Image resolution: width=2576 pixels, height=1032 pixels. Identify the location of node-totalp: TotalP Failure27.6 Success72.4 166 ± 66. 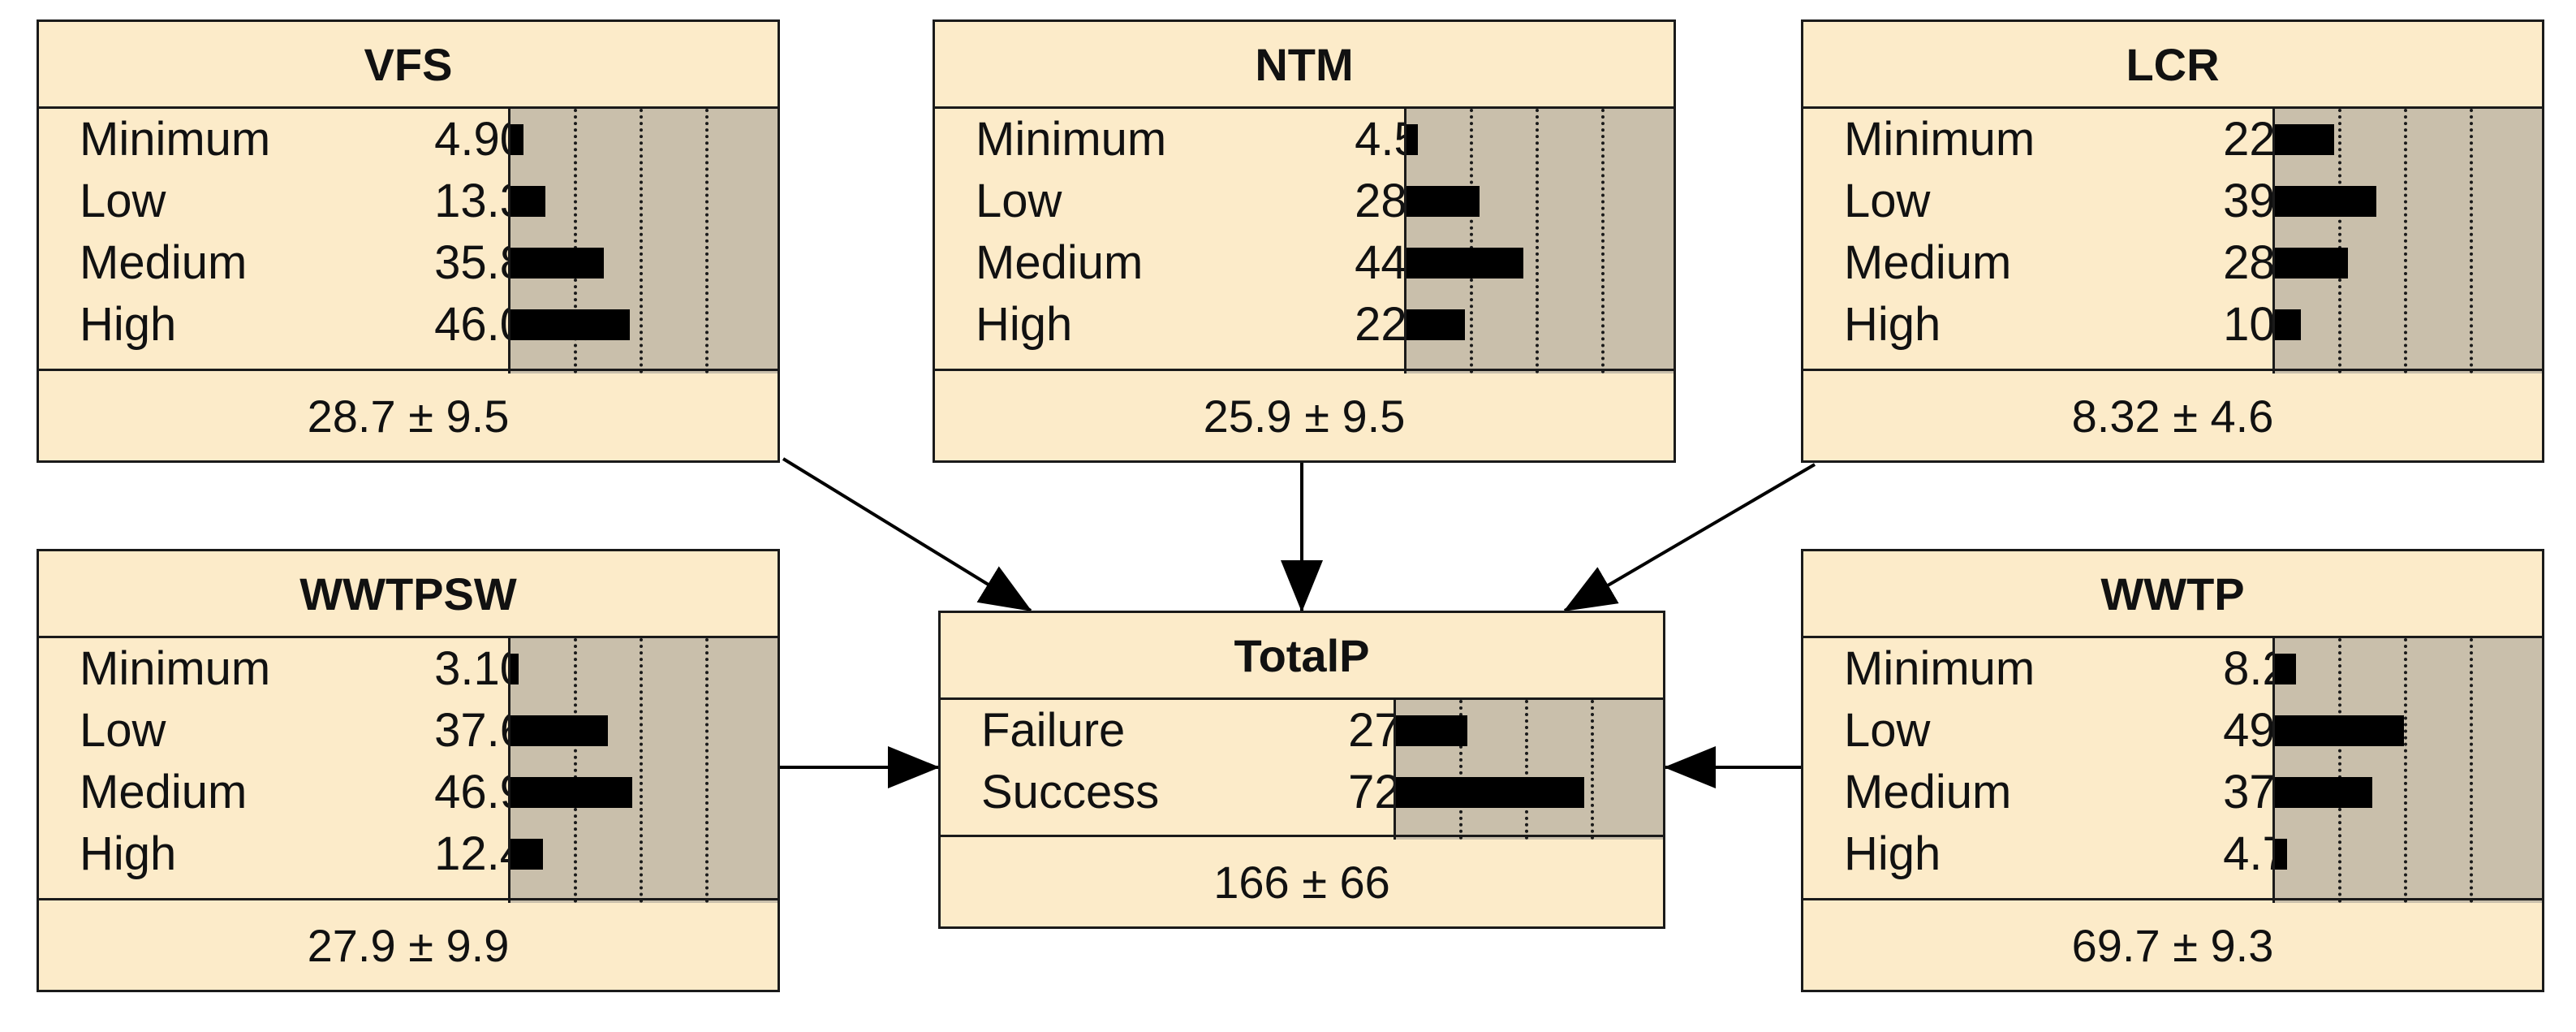
(1302, 770).